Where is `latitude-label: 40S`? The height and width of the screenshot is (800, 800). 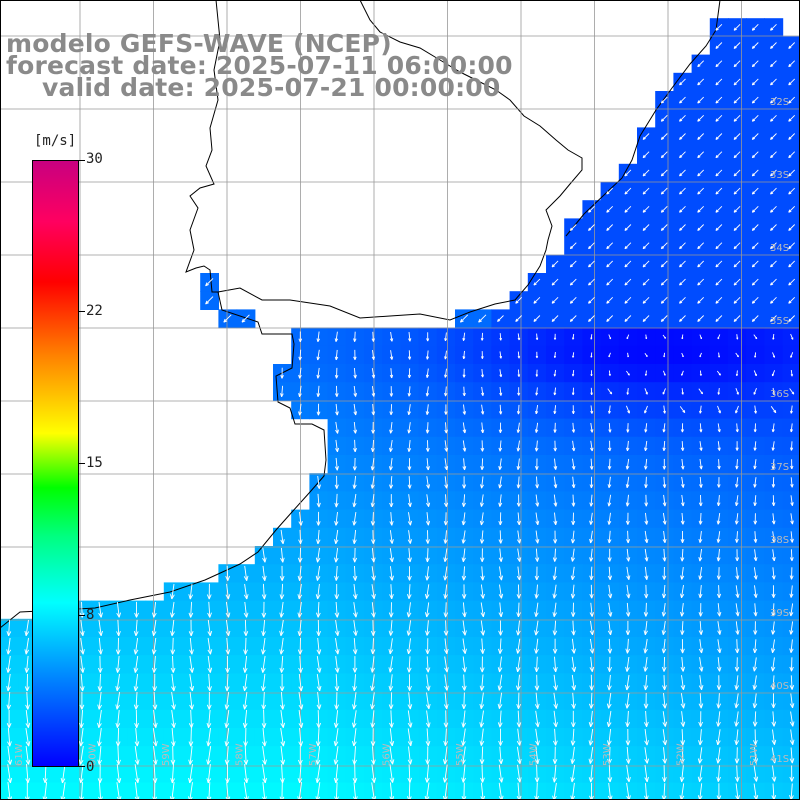 latitude-label: 40S is located at coordinates (779, 686).